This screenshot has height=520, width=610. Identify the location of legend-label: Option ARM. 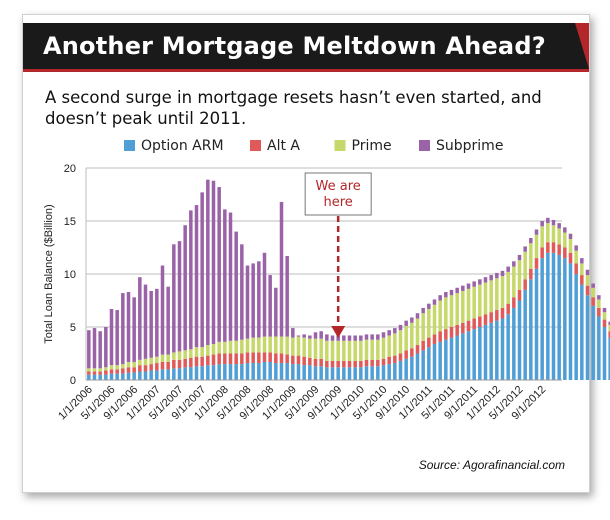
(182, 146).